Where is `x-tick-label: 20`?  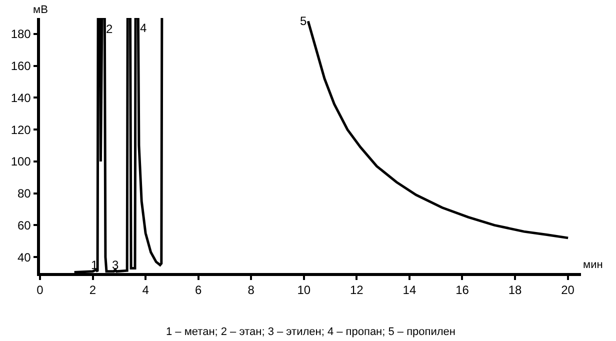 x-tick-label: 20 is located at coordinates (568, 290).